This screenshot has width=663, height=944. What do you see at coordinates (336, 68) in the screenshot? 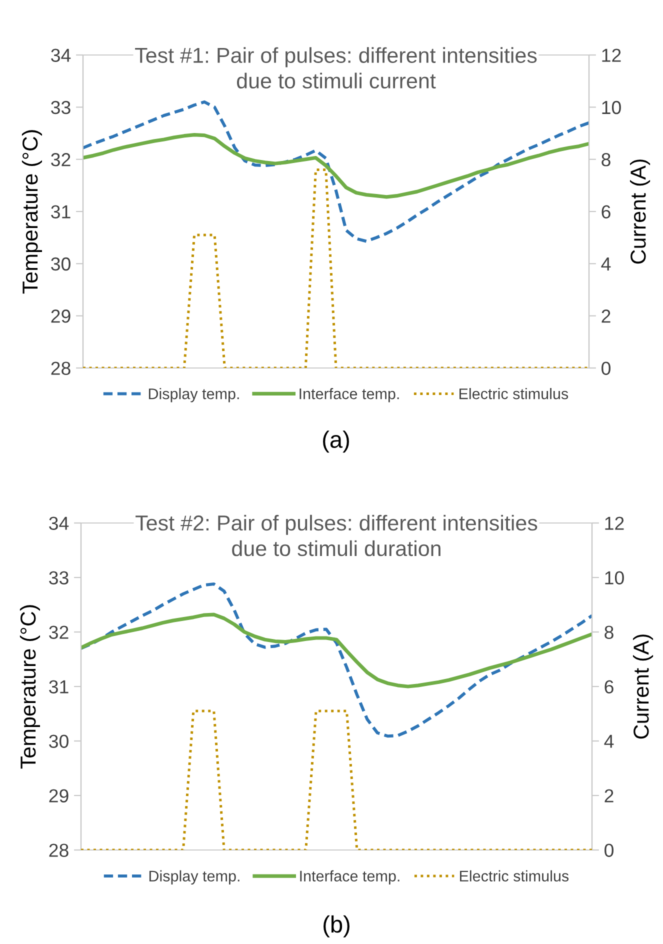
I see `chart-title: Test #1: Pair of pulses: different intensities due to stimuli current` at bounding box center [336, 68].